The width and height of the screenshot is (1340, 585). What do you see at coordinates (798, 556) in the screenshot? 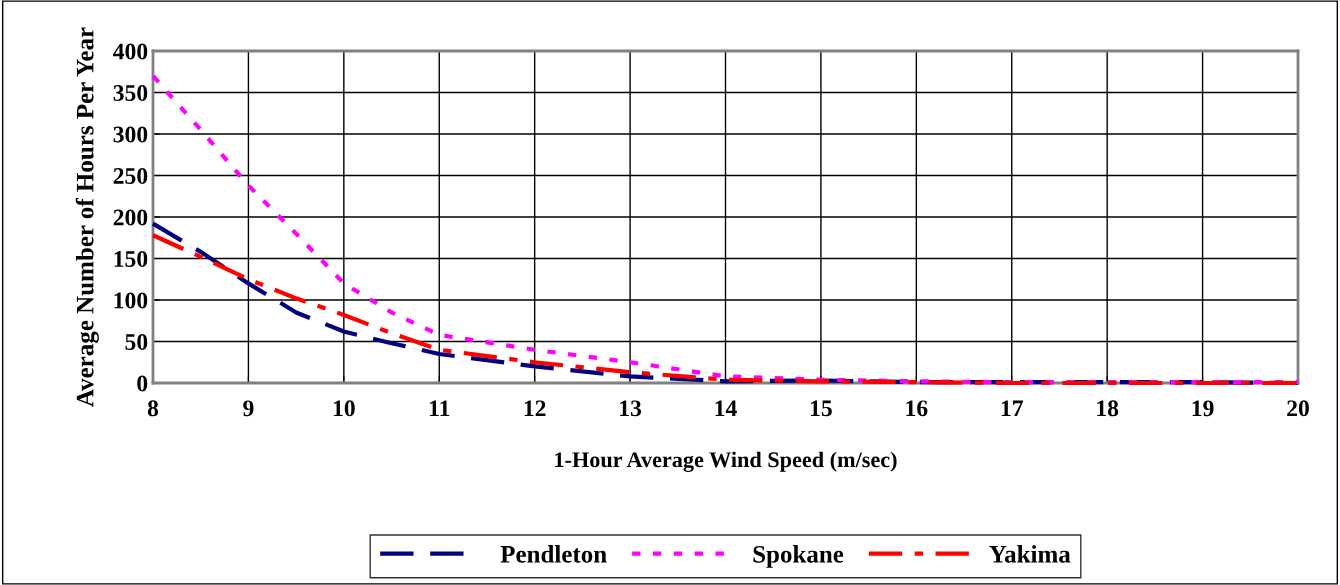
I see `legend-label: Spokane` at bounding box center [798, 556].